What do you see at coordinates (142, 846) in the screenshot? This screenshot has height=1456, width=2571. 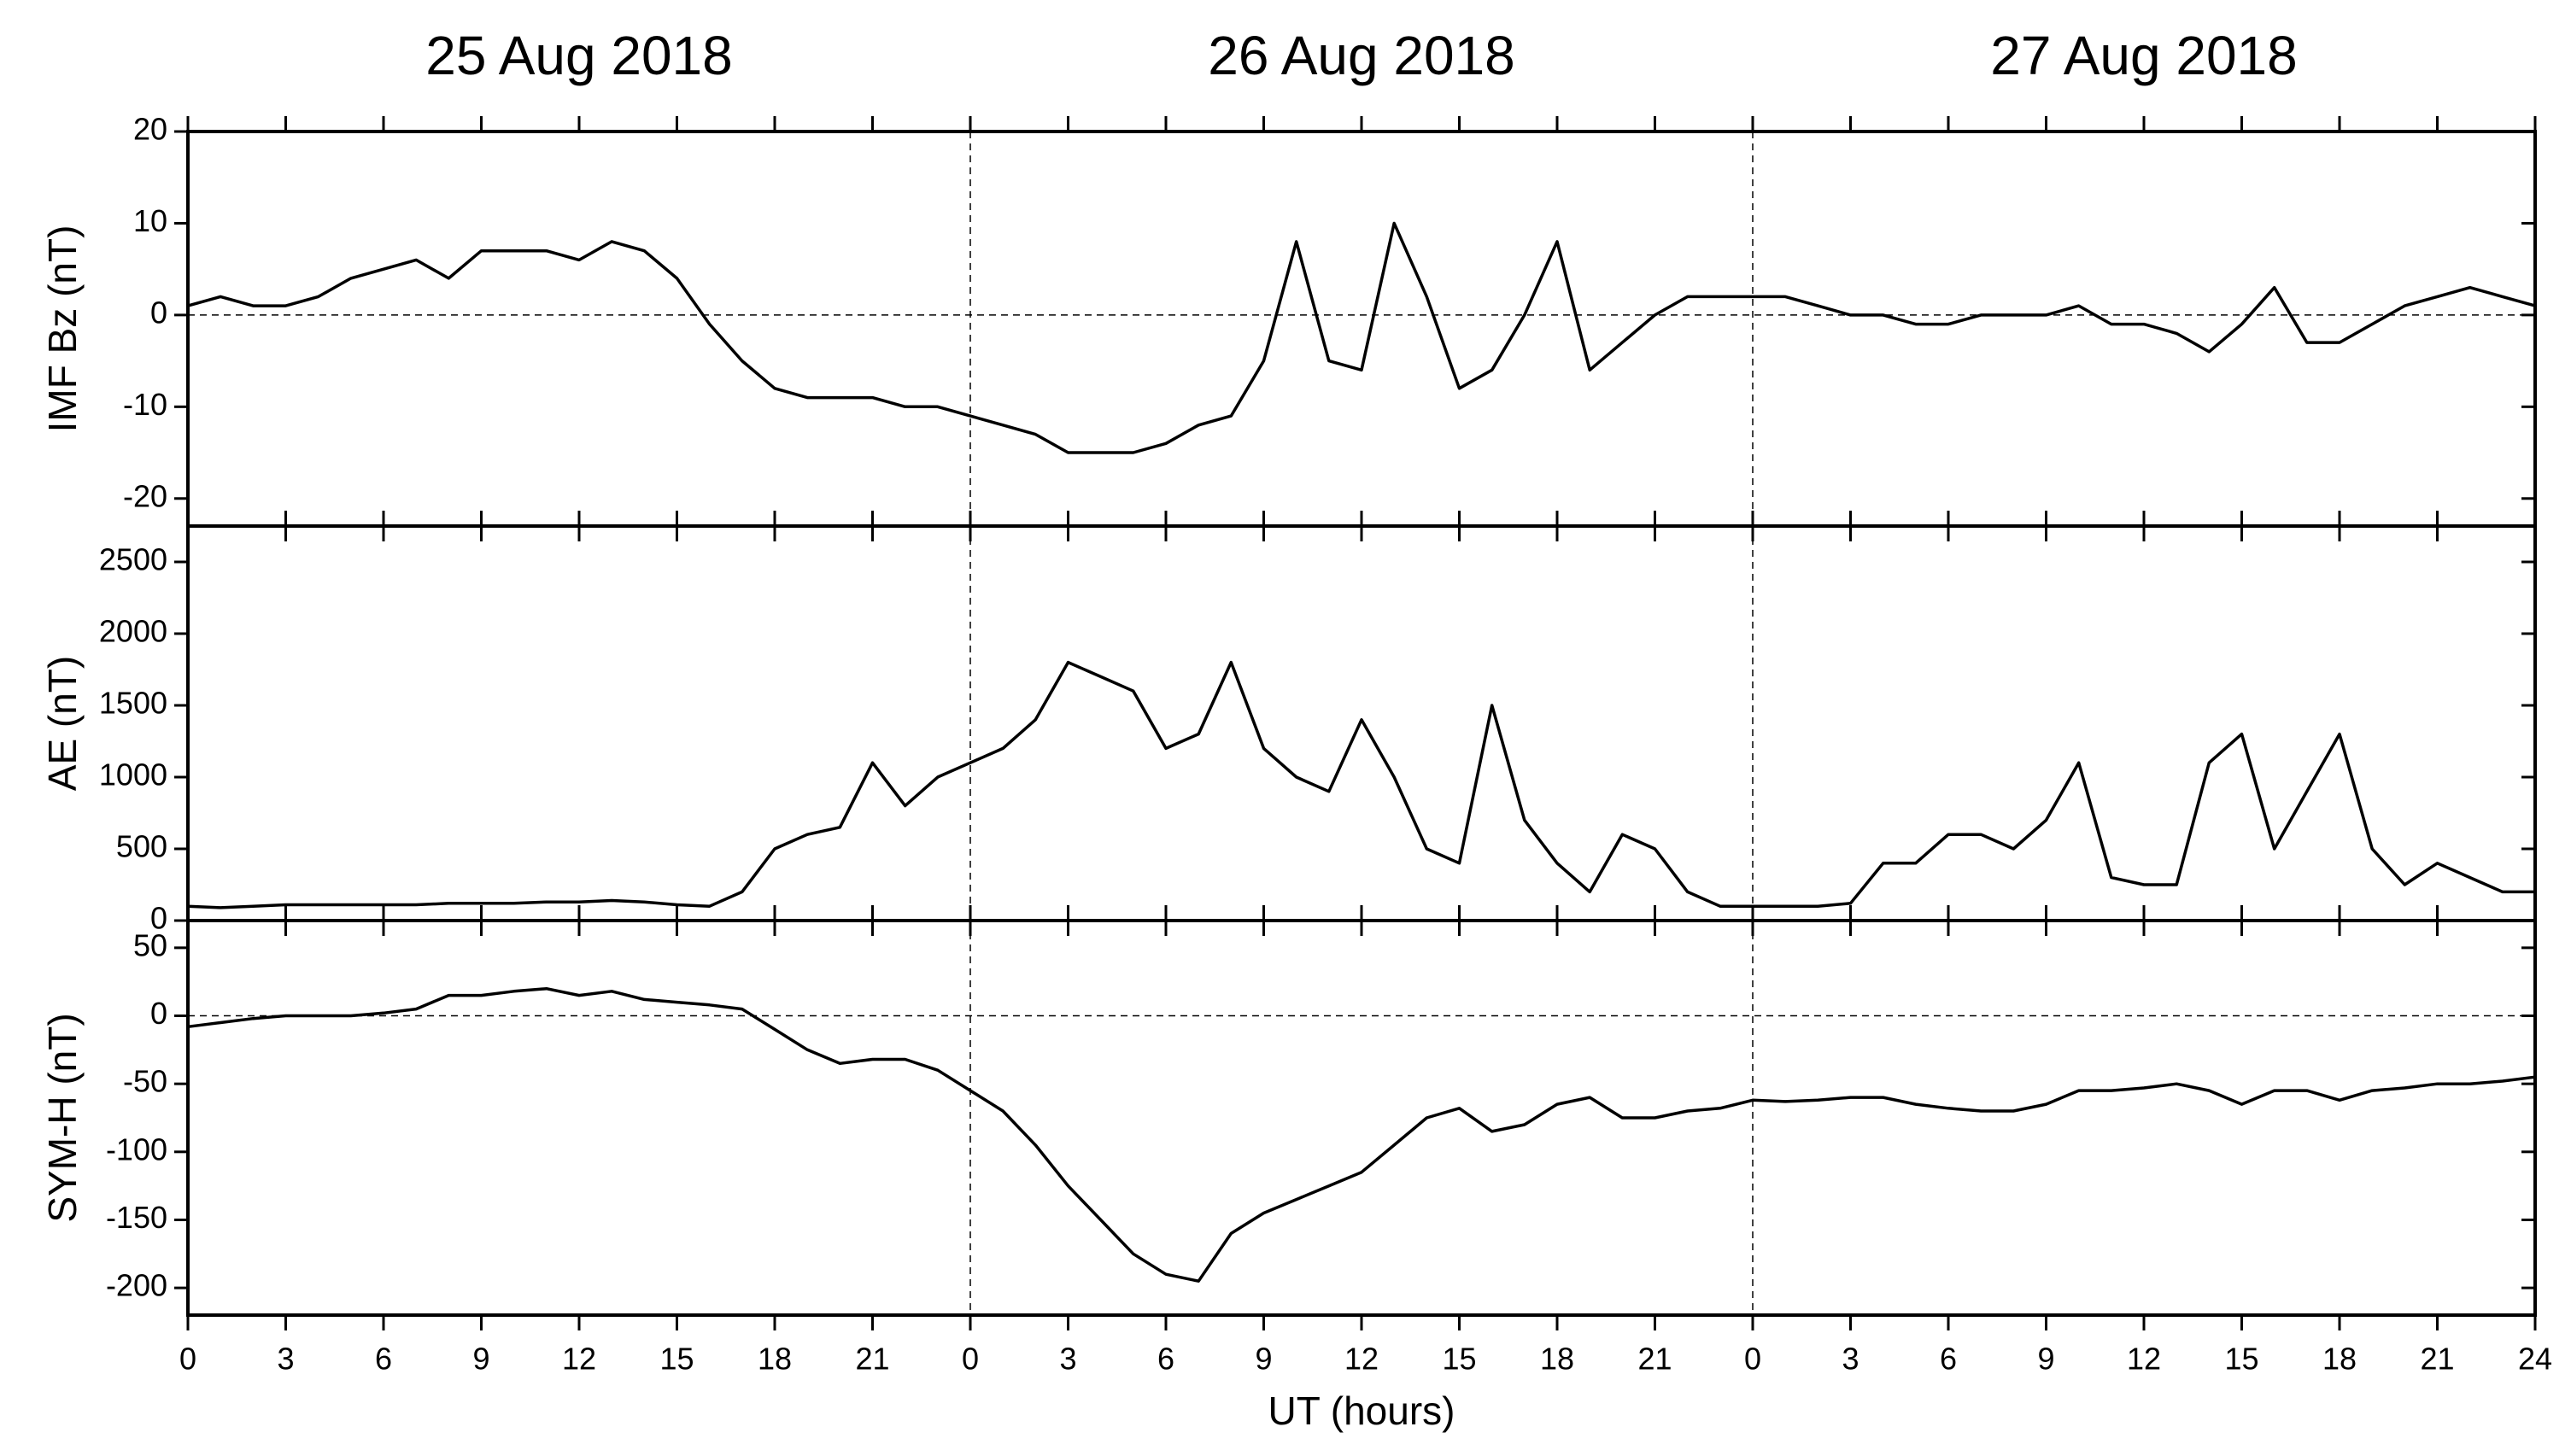 I see `y-tick-label: 500` at bounding box center [142, 846].